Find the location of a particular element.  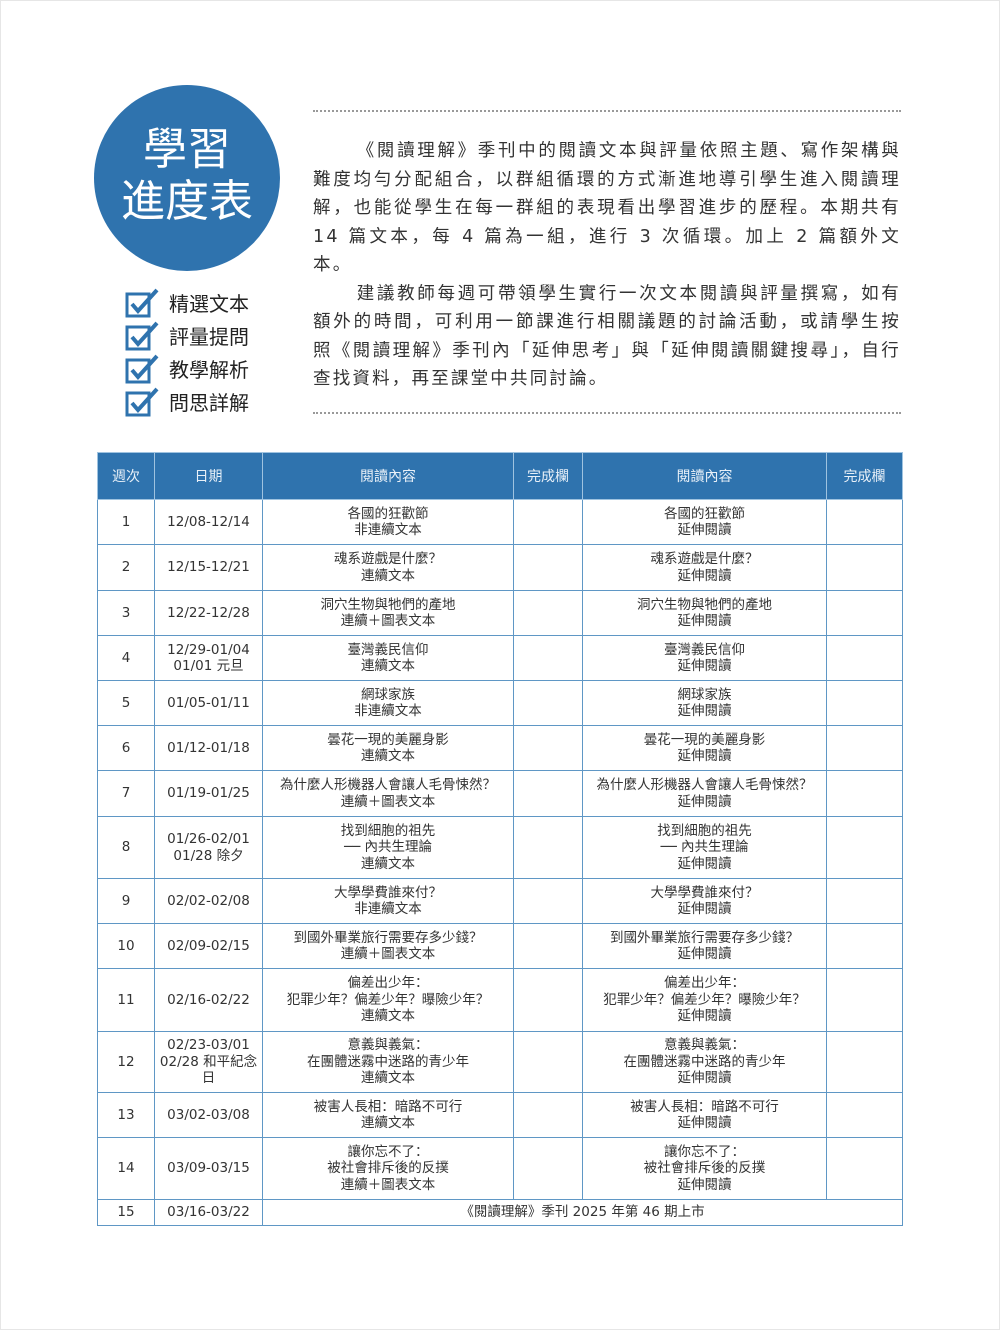

extended-reading-cell: 為什麼人形機器人會讓人毛骨悚然？ 延伸閱讀 is located at coordinates (704, 793).